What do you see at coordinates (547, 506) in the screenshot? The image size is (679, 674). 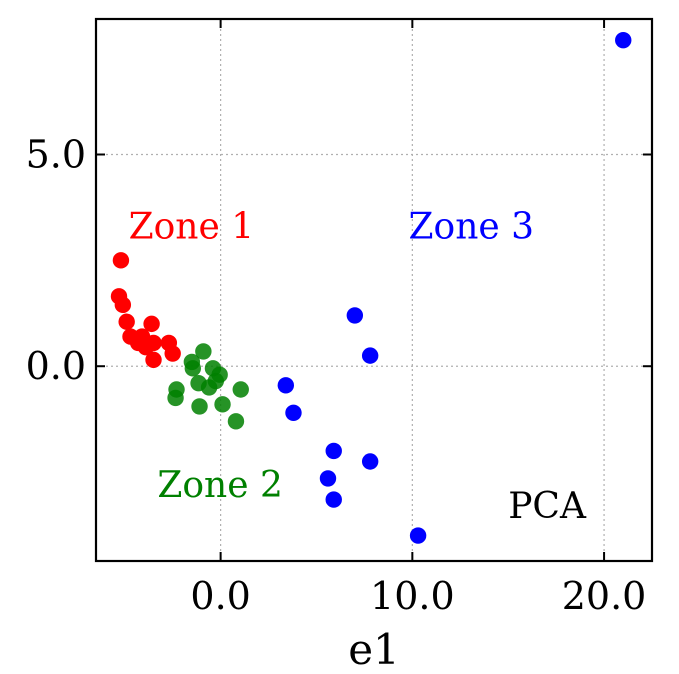 I see `zone-annotation: PCA` at bounding box center [547, 506].